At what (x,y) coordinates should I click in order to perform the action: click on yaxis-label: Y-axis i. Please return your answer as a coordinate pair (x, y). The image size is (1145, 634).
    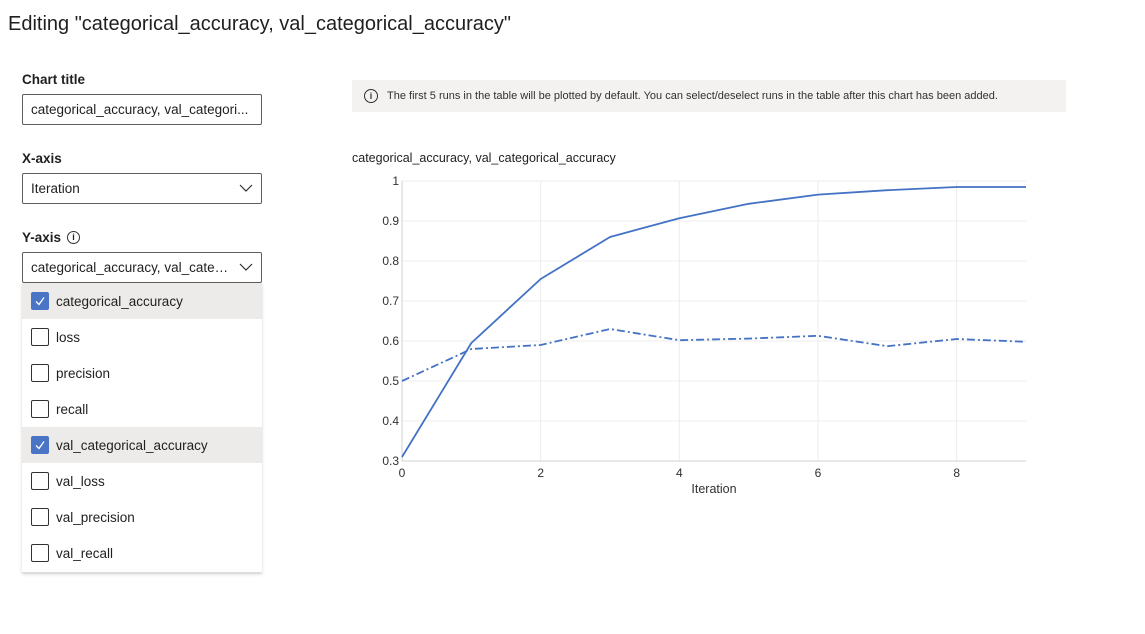
    Looking at the image, I should click on (51, 237).